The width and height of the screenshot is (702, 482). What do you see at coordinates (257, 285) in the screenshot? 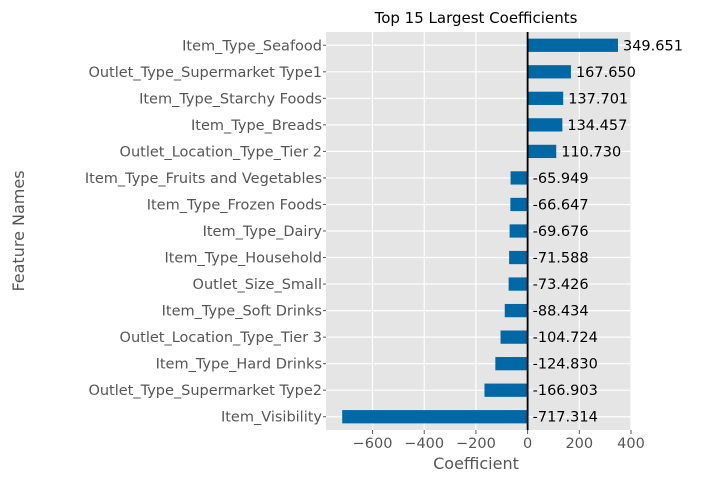
I see `y-tick-label: Outlet_Size_Small` at bounding box center [257, 285].